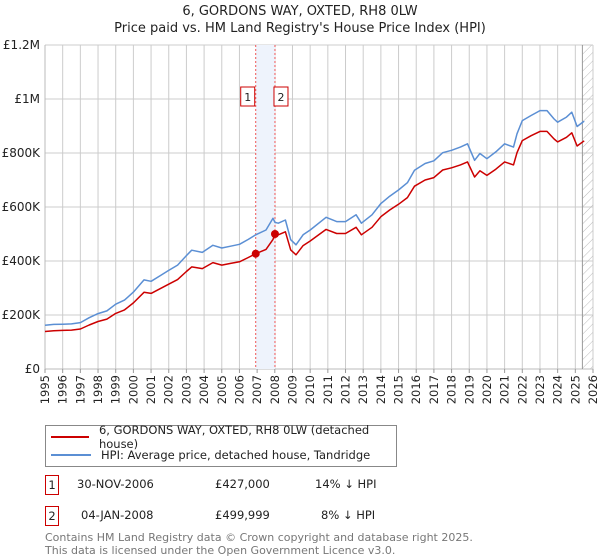 This screenshot has width=600, height=560. I want to click on x-tick-label: 1996, so click(63, 389).